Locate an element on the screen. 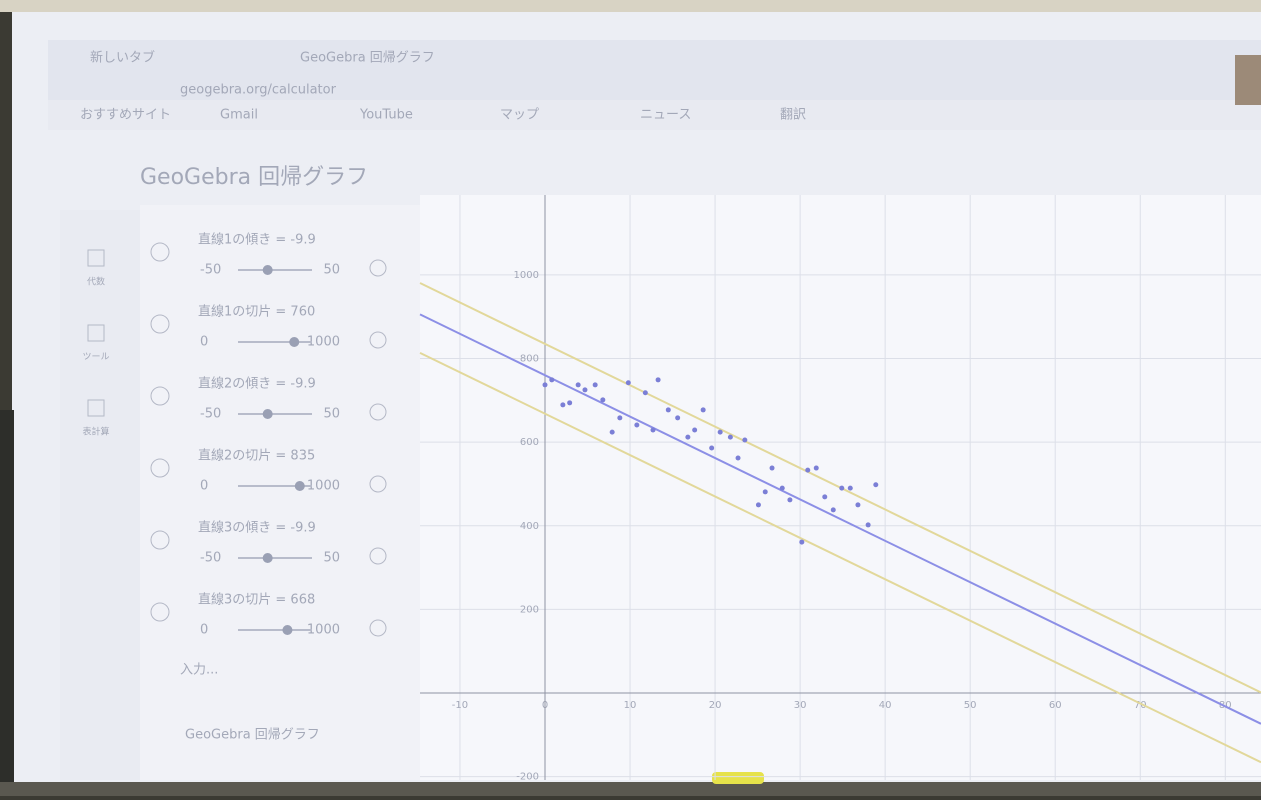  bookmark: ニュース is located at coordinates (665, 115).